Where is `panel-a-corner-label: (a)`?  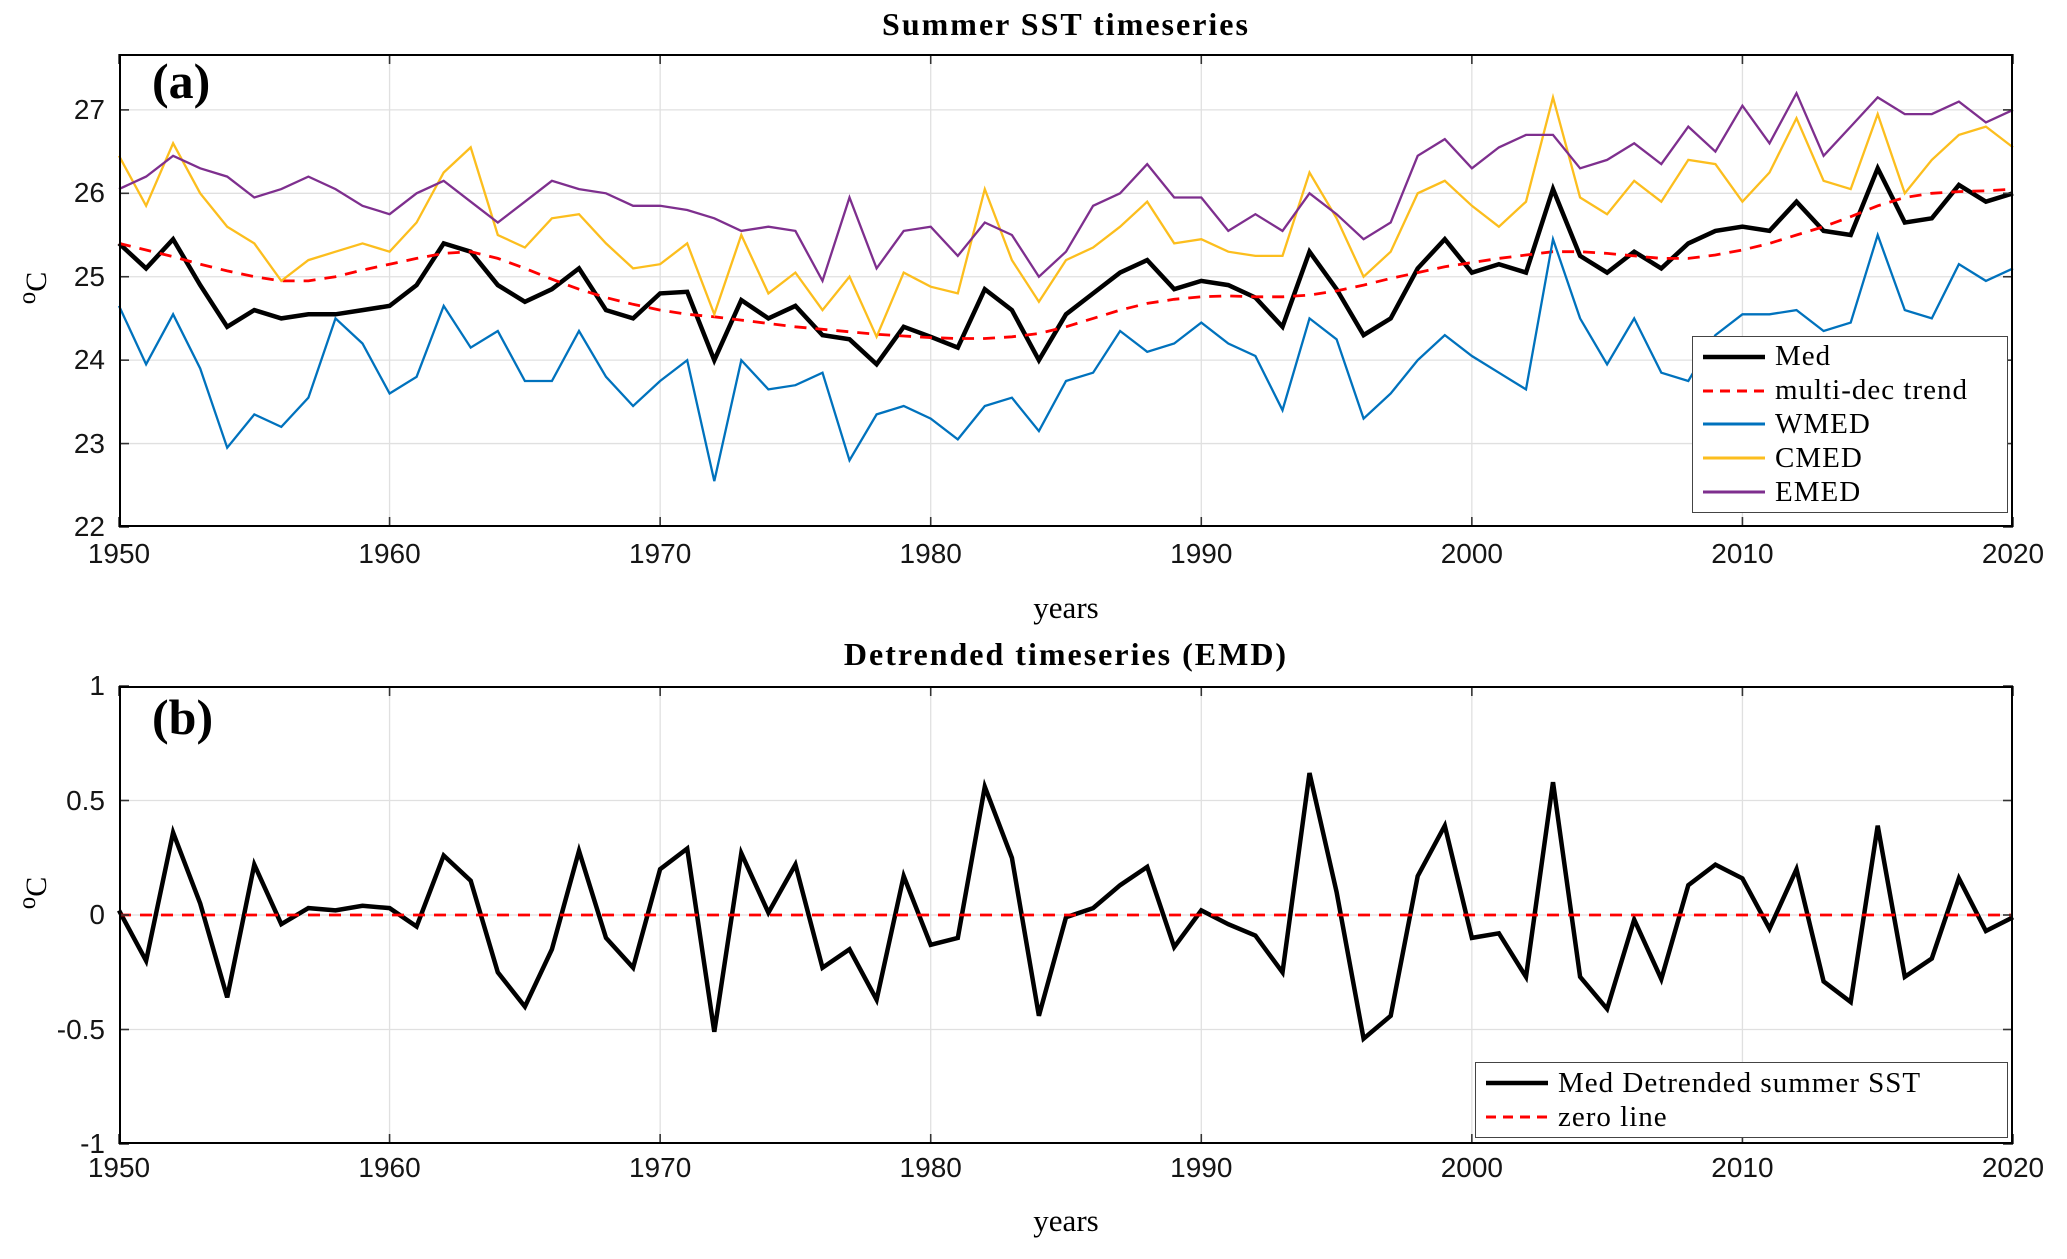 panel-a-corner-label: (a) is located at coordinates (181, 81).